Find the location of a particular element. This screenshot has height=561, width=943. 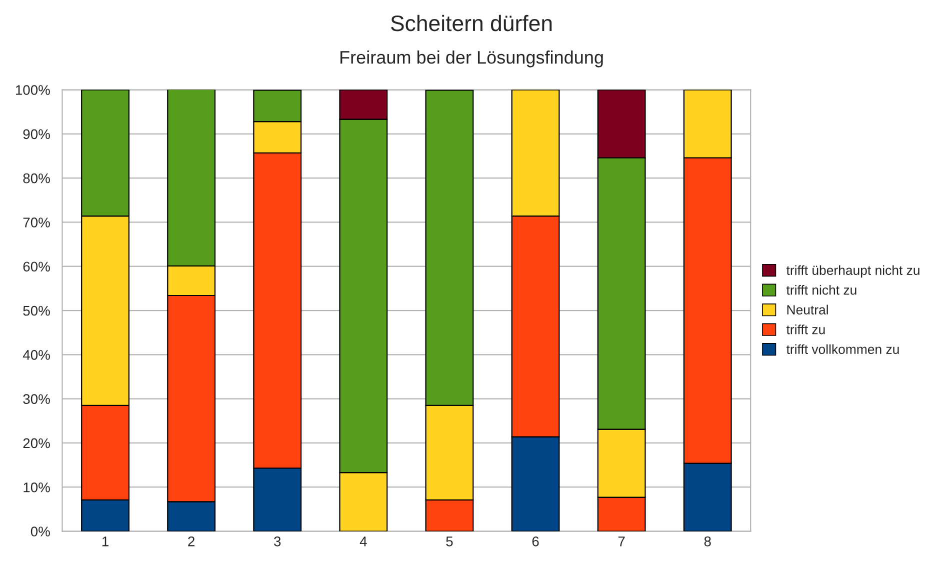

legend-label: trifft vollkommen zu is located at coordinates (842, 349).